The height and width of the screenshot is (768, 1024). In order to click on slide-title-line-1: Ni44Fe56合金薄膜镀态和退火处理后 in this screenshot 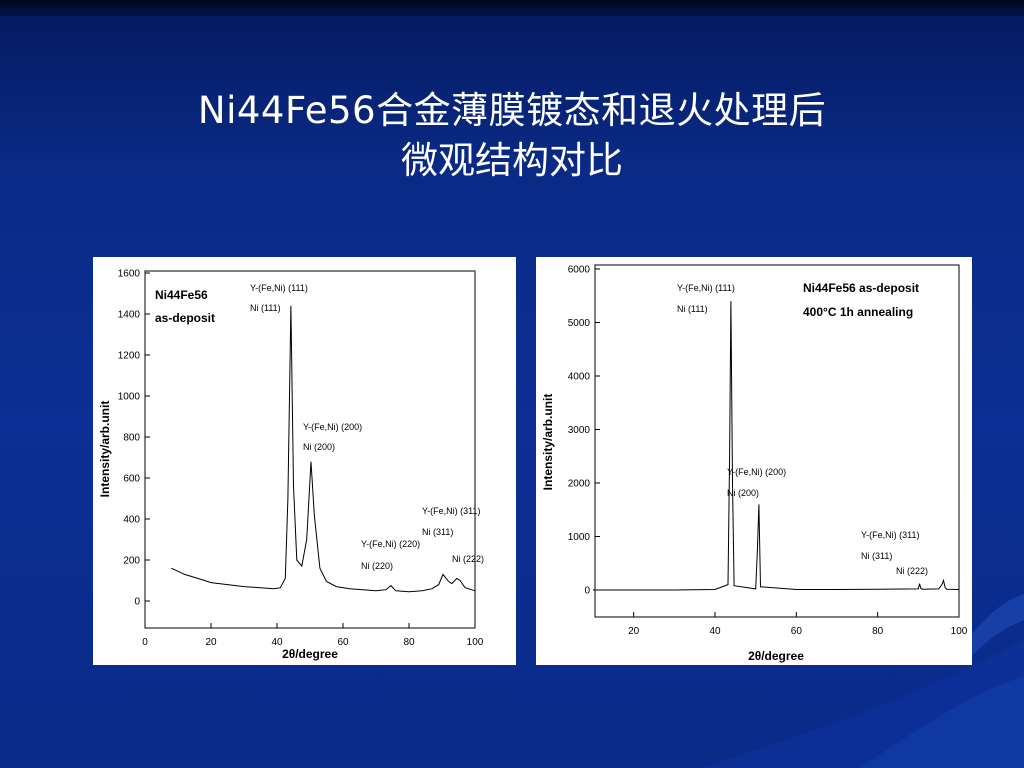, I will do `click(512, 110)`.